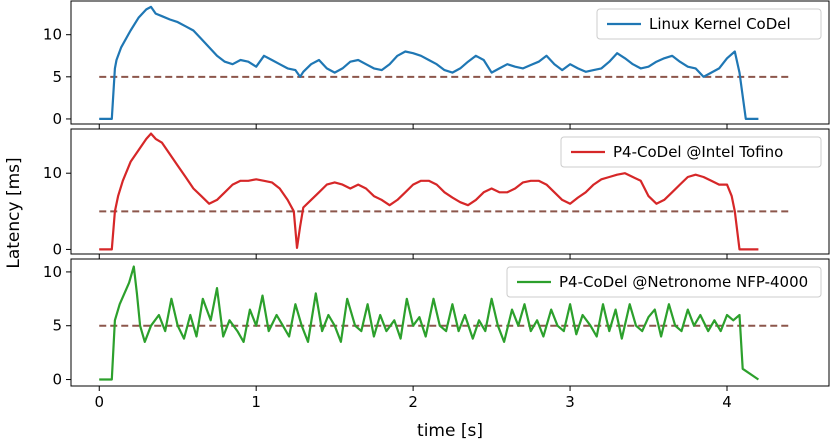 The width and height of the screenshot is (830, 443). Describe the element at coordinates (450, 431) in the screenshot. I see `x-axis-label: time [s]` at that location.